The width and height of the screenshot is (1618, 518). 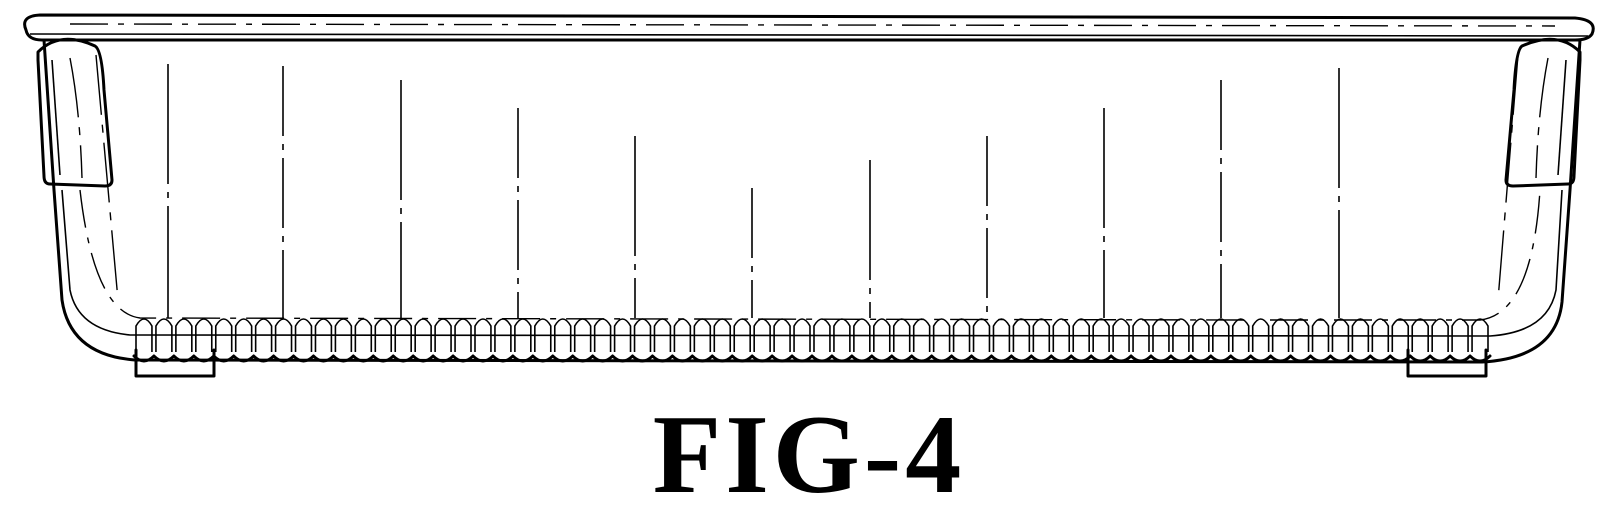 I want to click on left-foot, so click(x=175, y=363).